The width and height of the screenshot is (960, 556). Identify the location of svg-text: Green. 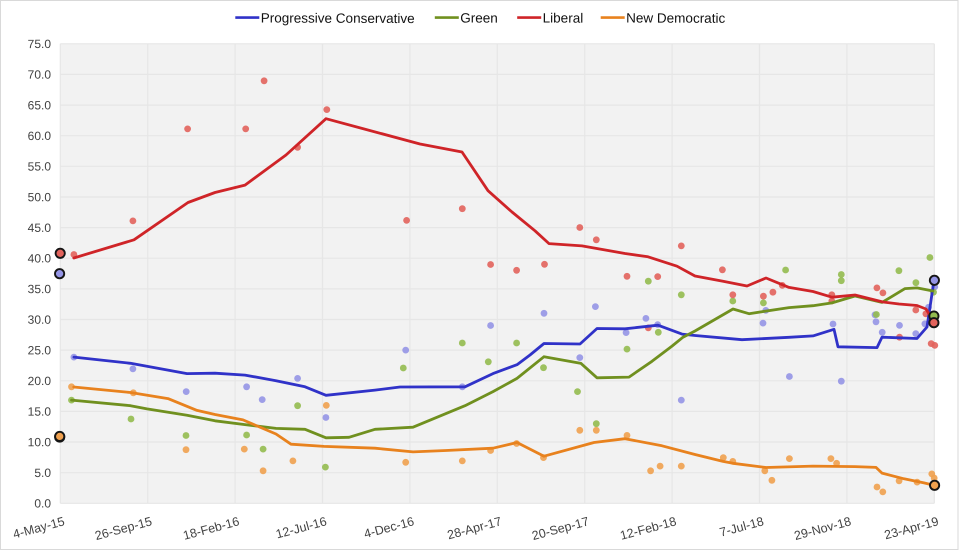
(479, 17).